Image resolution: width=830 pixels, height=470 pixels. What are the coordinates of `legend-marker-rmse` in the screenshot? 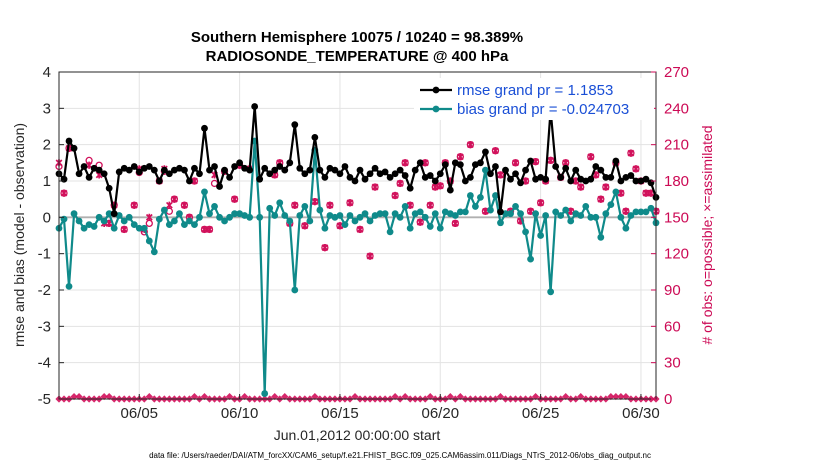 It's located at (436, 90).